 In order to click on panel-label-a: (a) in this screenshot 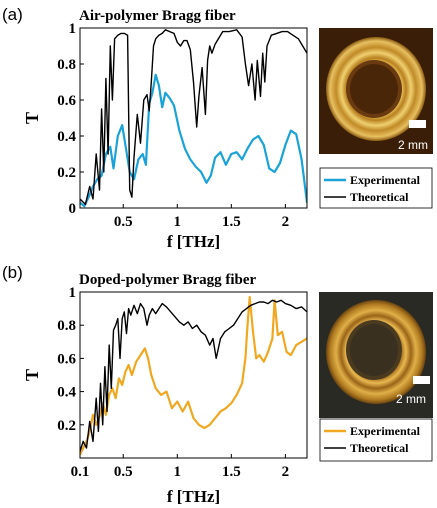, I will do `click(12, 14)`.